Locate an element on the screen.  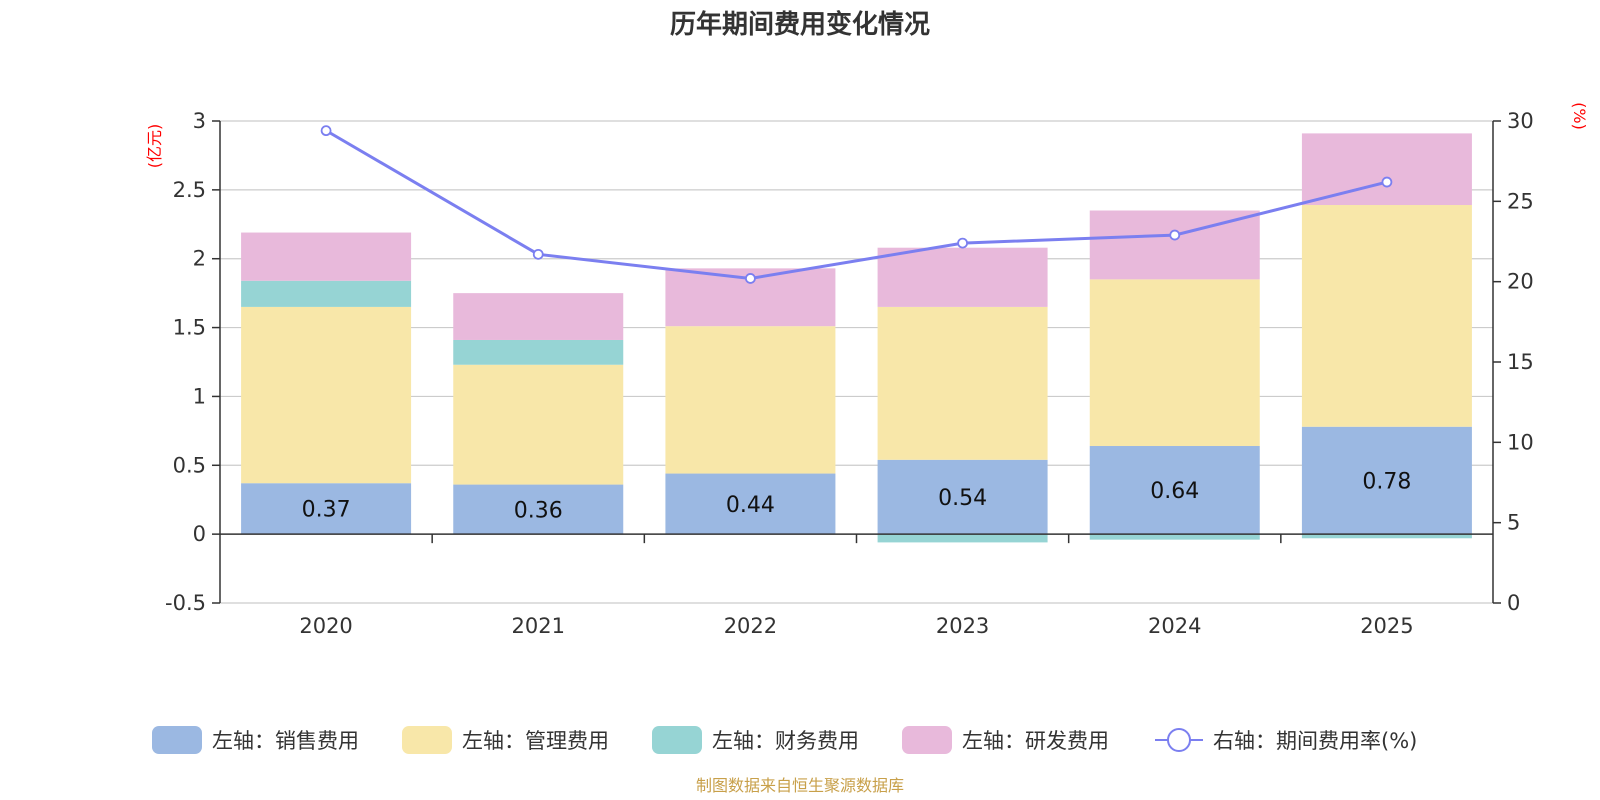
right-tick-label: 25 is located at coordinates (1520, 201).